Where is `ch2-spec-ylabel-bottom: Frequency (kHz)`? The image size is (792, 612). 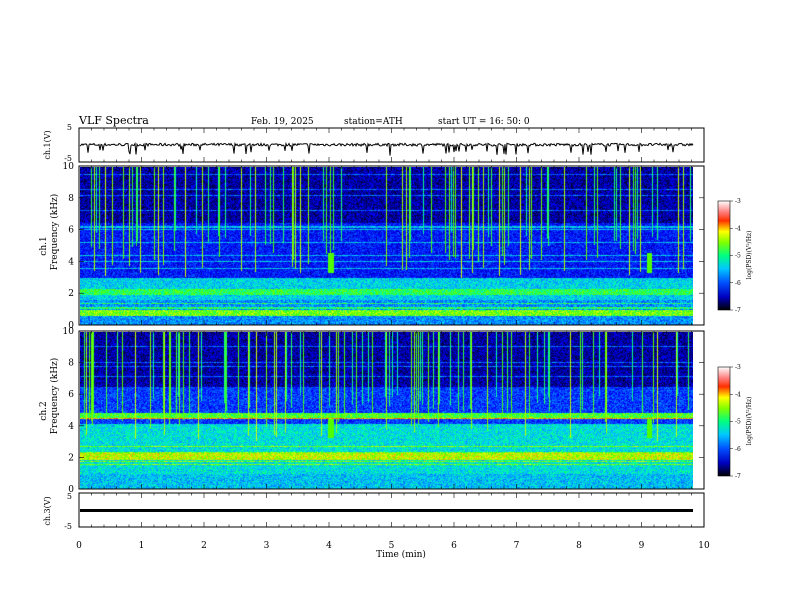
ch2-spec-ylabel-bottom: Frequency (kHz) is located at coordinates (54, 396).